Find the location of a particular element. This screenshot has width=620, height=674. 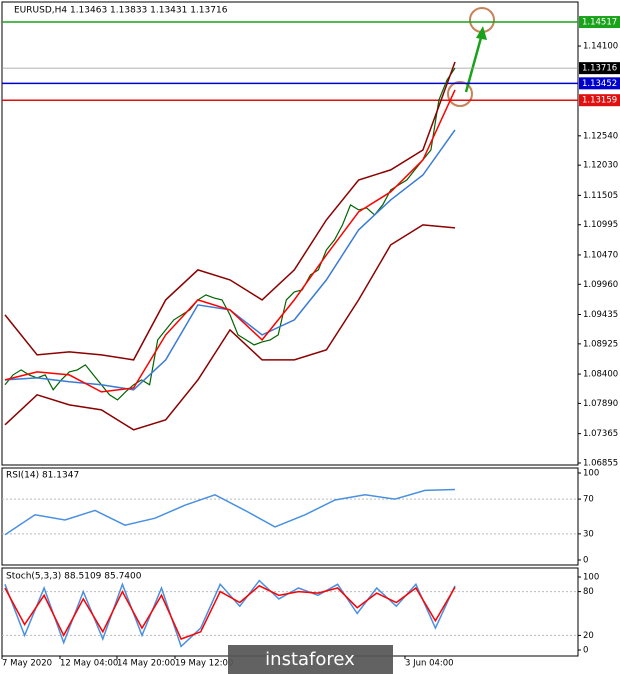

up-arrow is located at coordinates (474, 63).